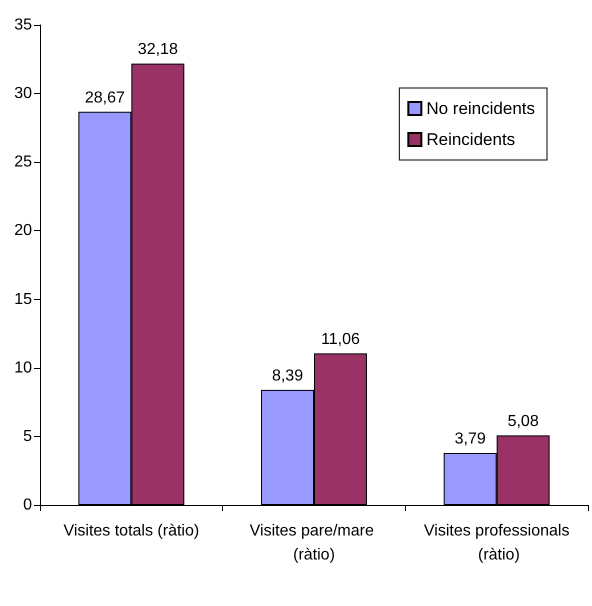 This screenshot has height=606, width=592. Describe the element at coordinates (288, 375) in the screenshot. I see `data-label: 8,39` at that location.